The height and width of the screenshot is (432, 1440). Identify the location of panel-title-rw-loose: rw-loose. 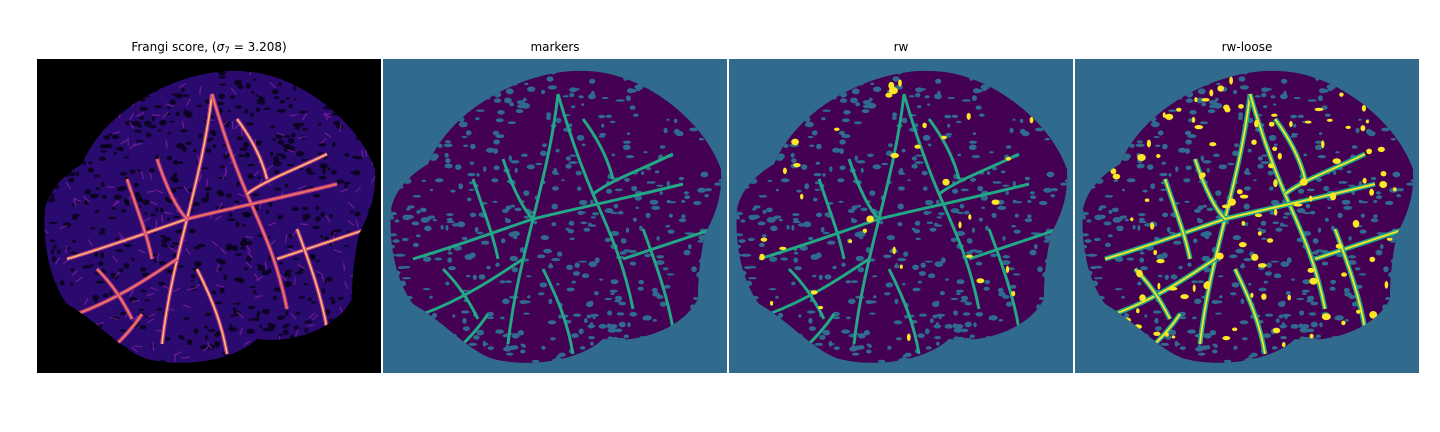
(1247, 47).